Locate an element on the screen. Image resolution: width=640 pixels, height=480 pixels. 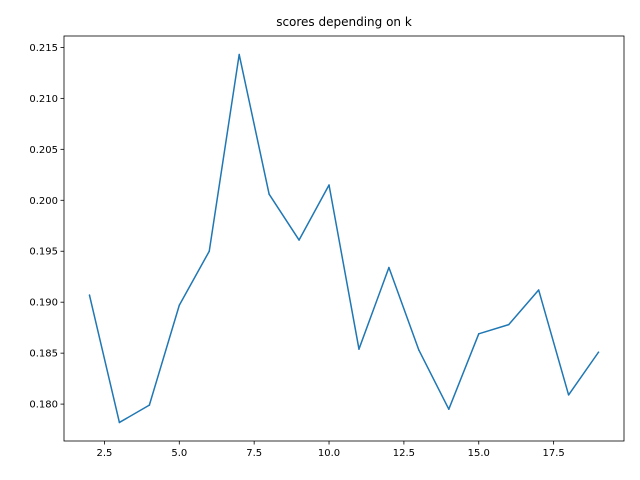
y-tick-label: 0.195 is located at coordinates (43, 252).